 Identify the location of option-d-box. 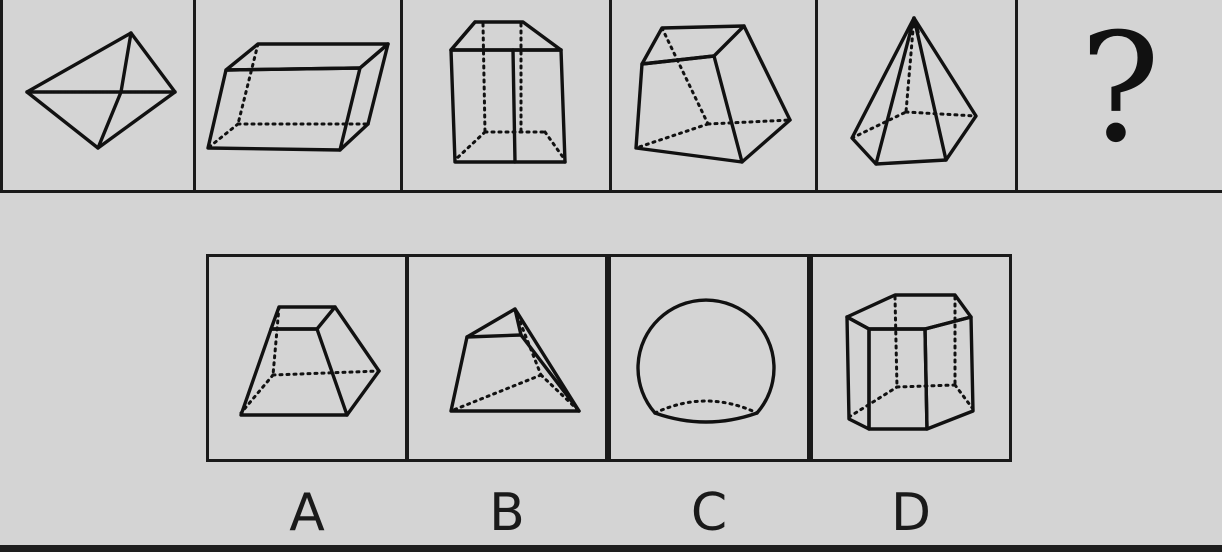
(911, 358).